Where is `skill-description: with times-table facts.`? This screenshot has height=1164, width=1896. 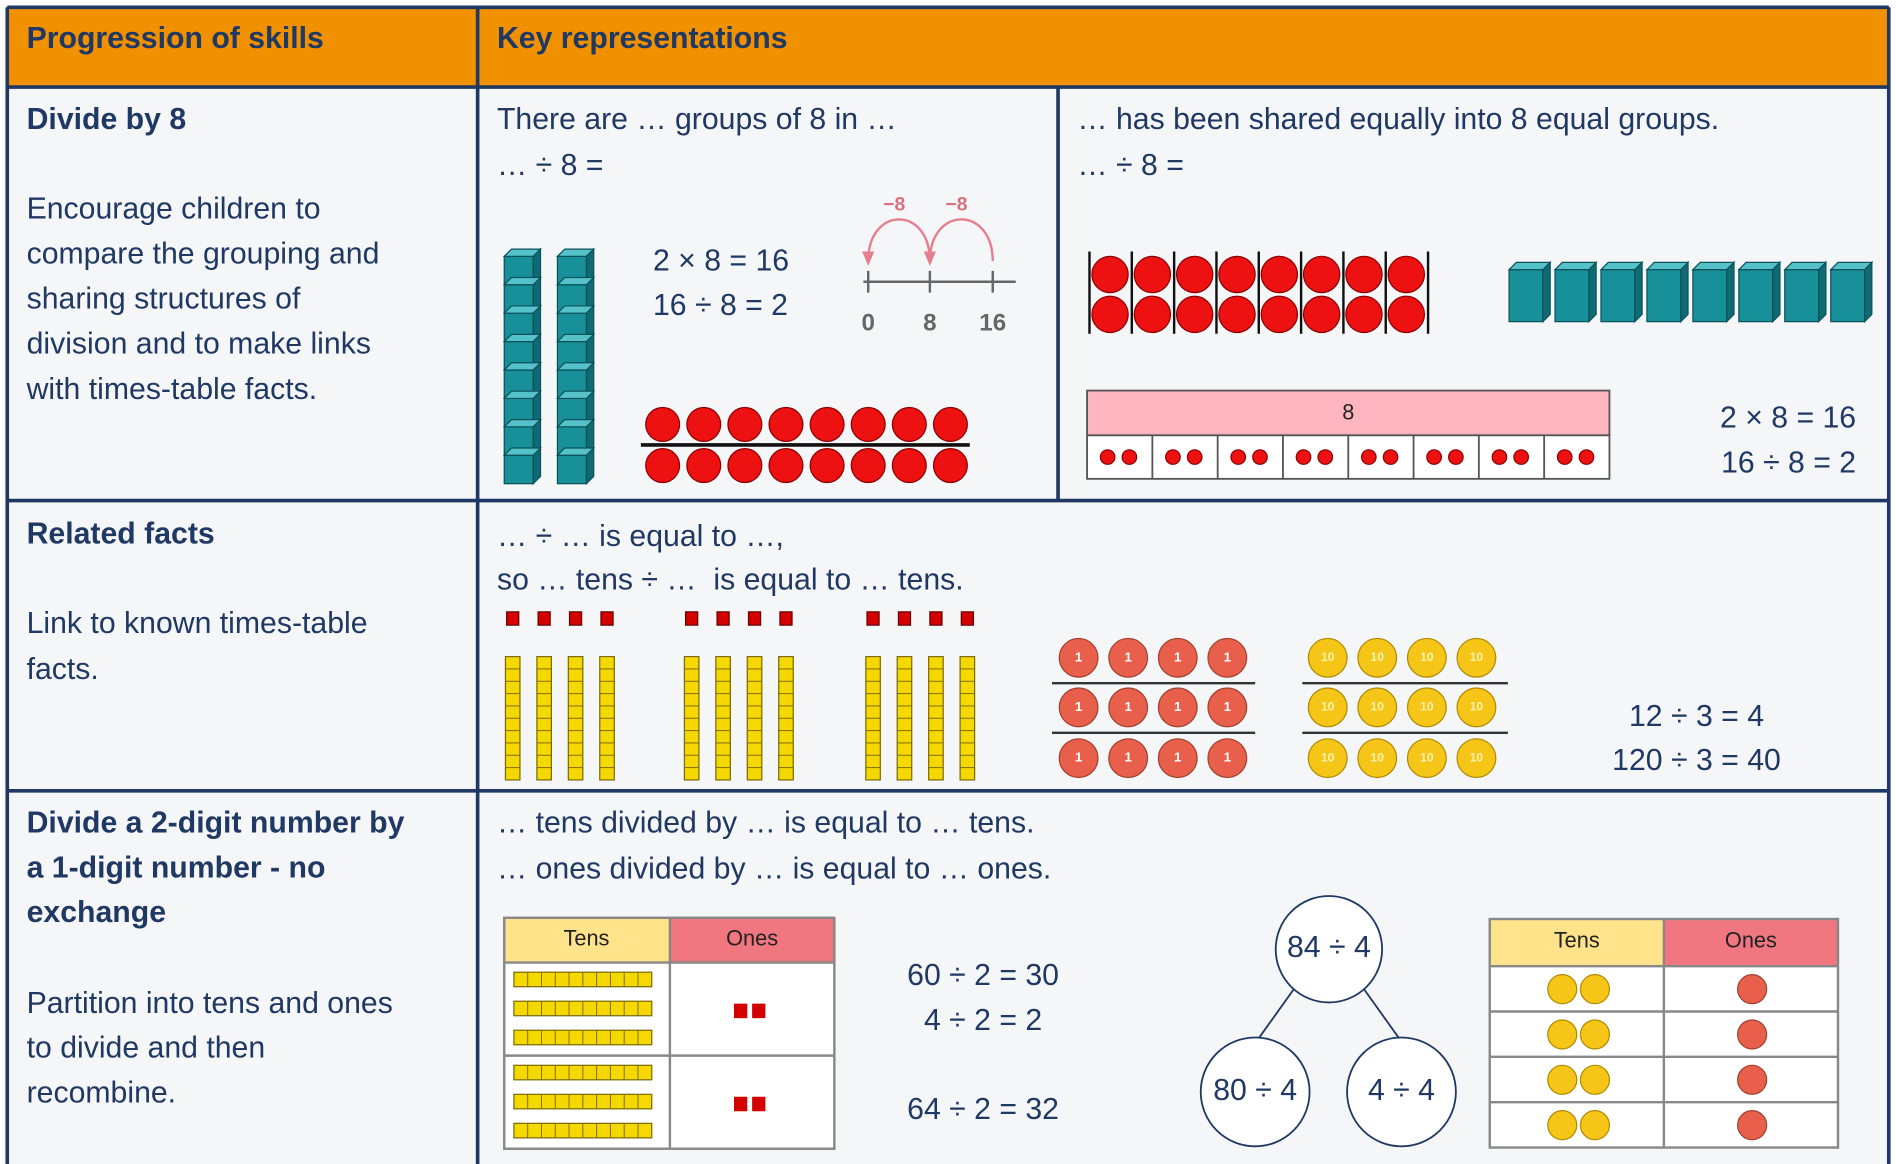 skill-description: with times-table facts. is located at coordinates (172, 389).